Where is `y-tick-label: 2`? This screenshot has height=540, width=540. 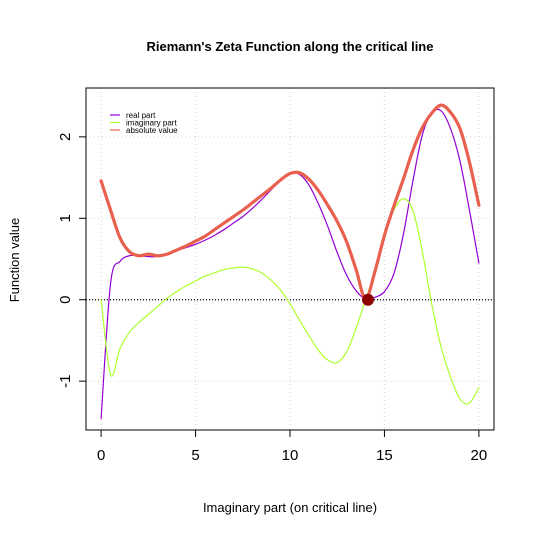
y-tick-label: 2 is located at coordinates (65, 137).